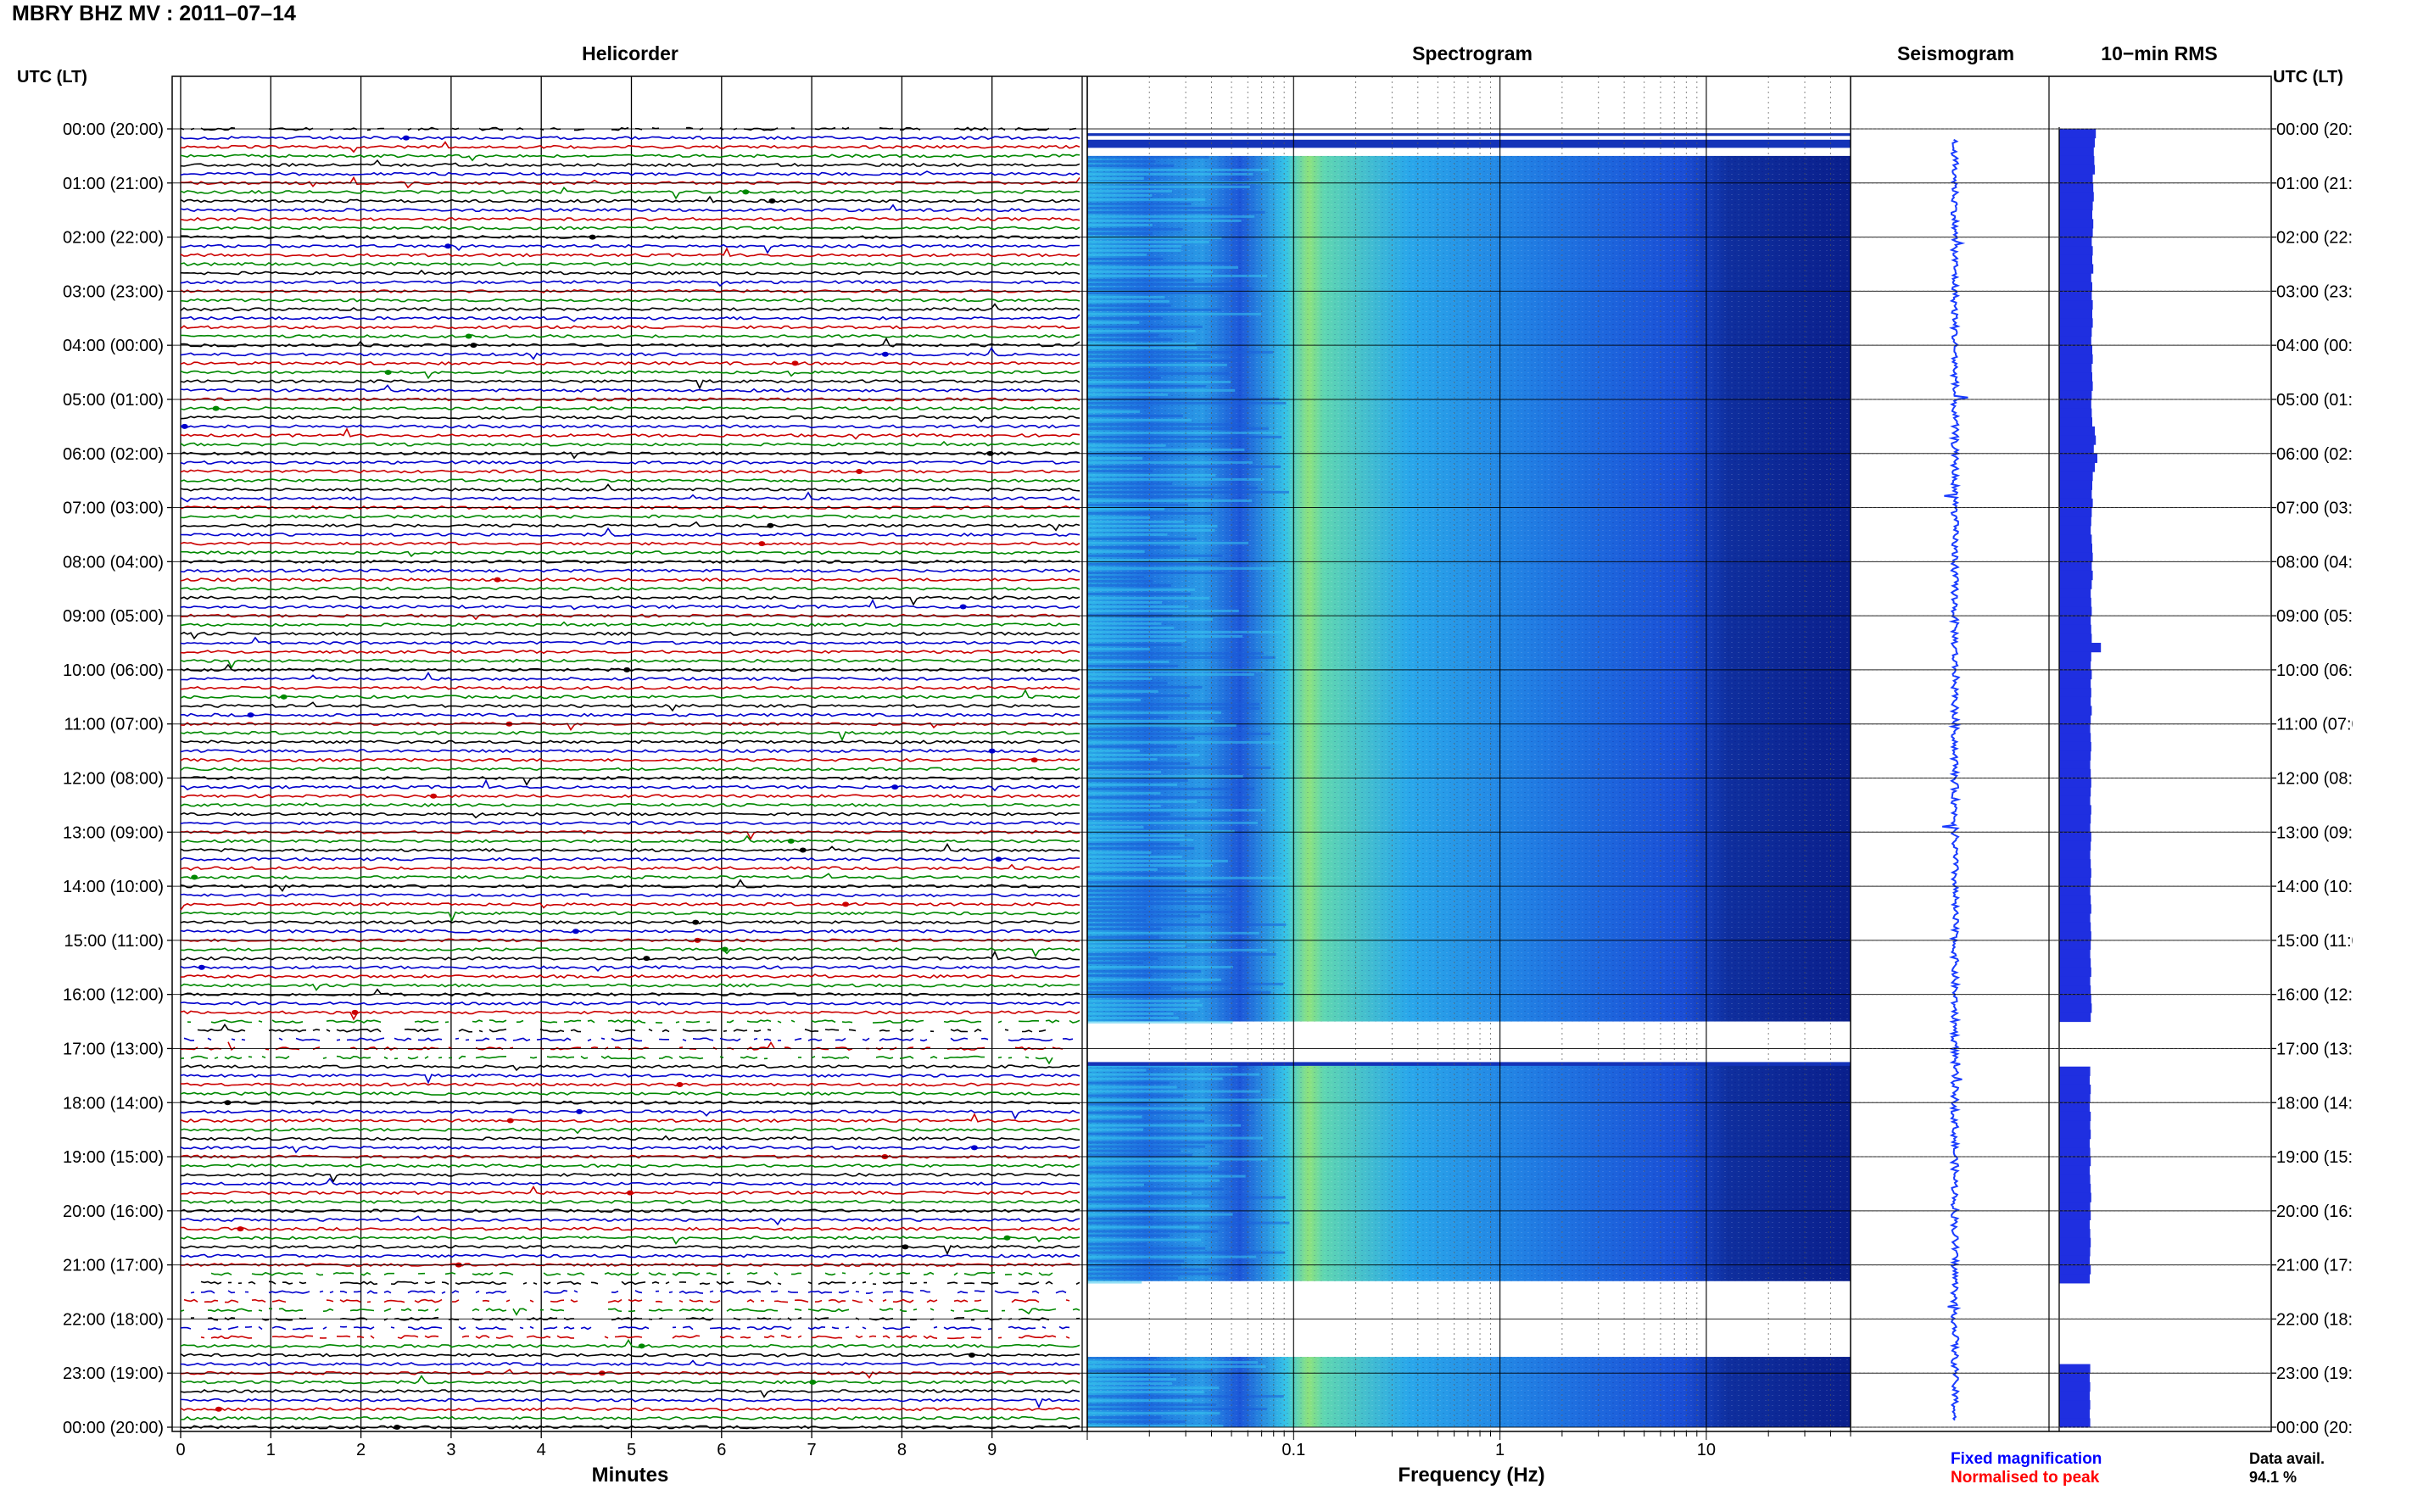  What do you see at coordinates (2287, 1458) in the screenshot?
I see `data-availability-label: Data avail.` at bounding box center [2287, 1458].